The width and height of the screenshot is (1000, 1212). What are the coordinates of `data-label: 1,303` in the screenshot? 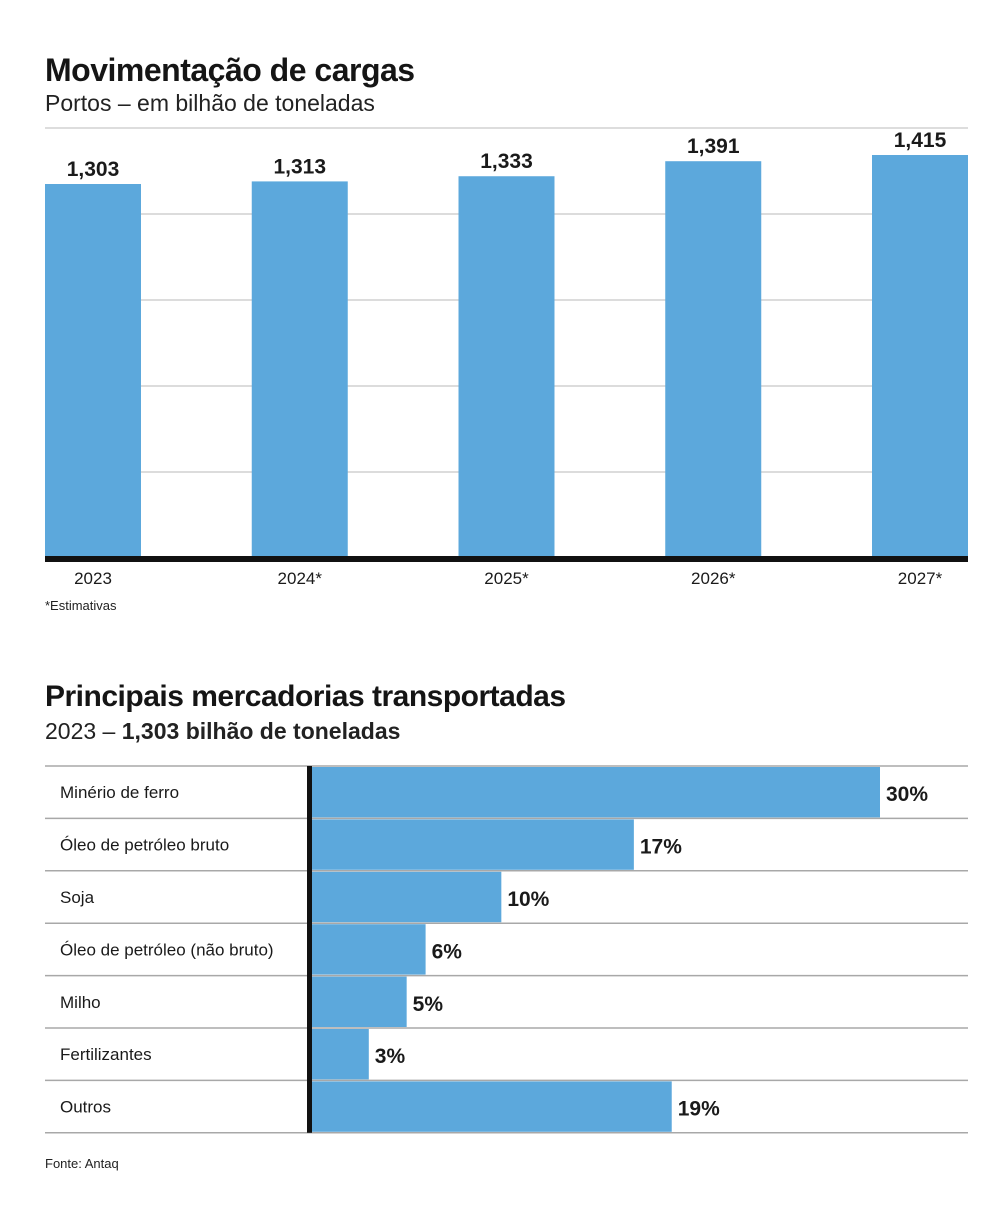 It's located at (93, 169).